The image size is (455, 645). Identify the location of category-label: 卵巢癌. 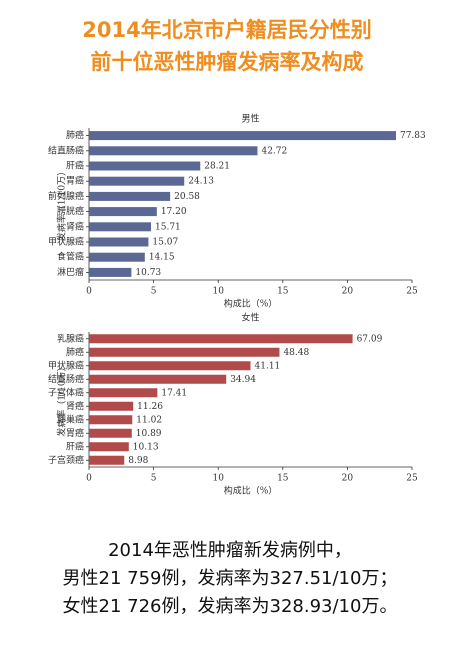
(70, 419).